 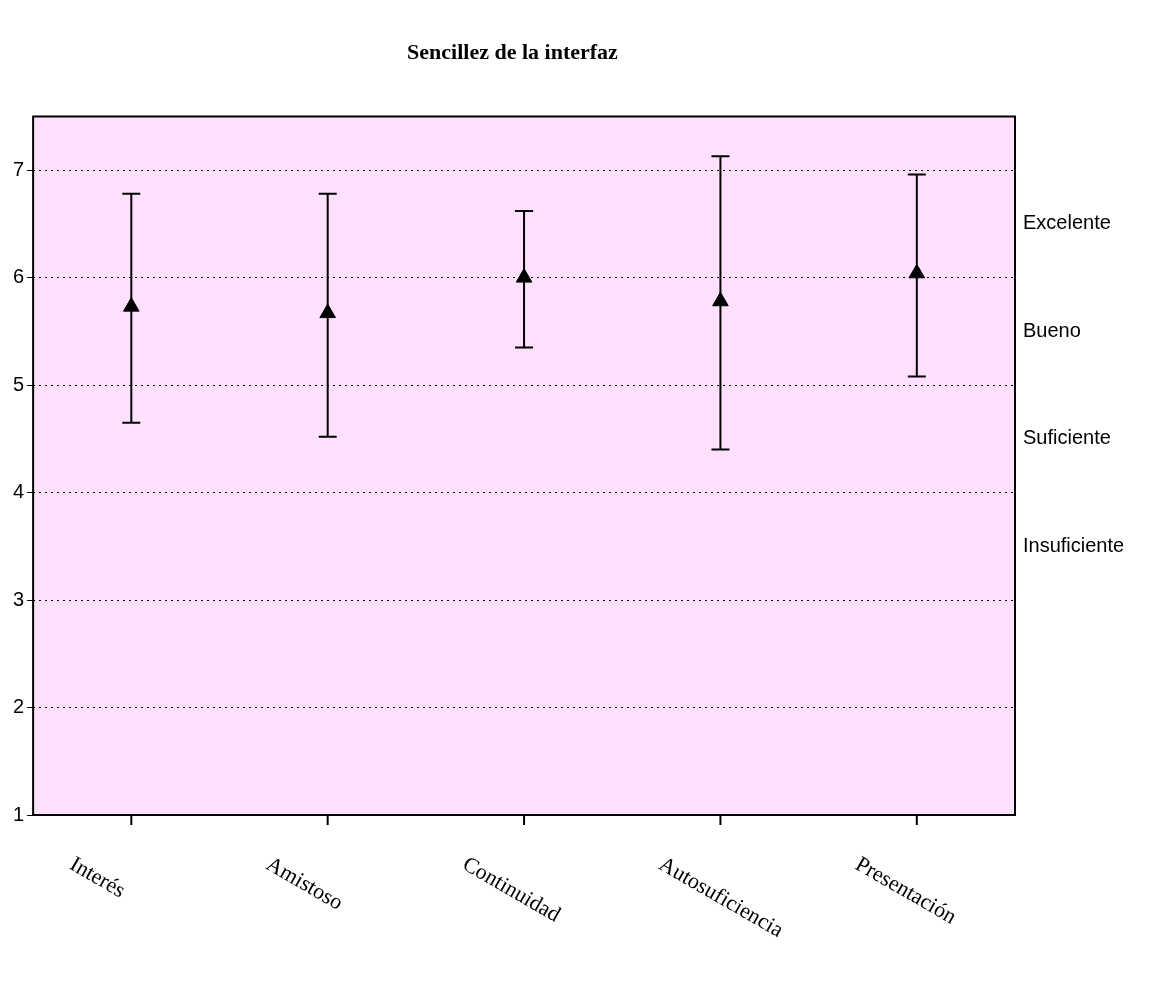 I want to click on text: Suficiente, so click(x=1067, y=437).